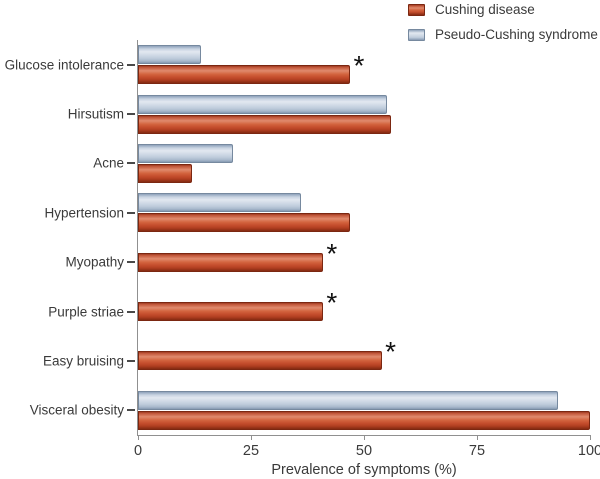  I want to click on x-axis-tick-label: 25, so click(251, 451).